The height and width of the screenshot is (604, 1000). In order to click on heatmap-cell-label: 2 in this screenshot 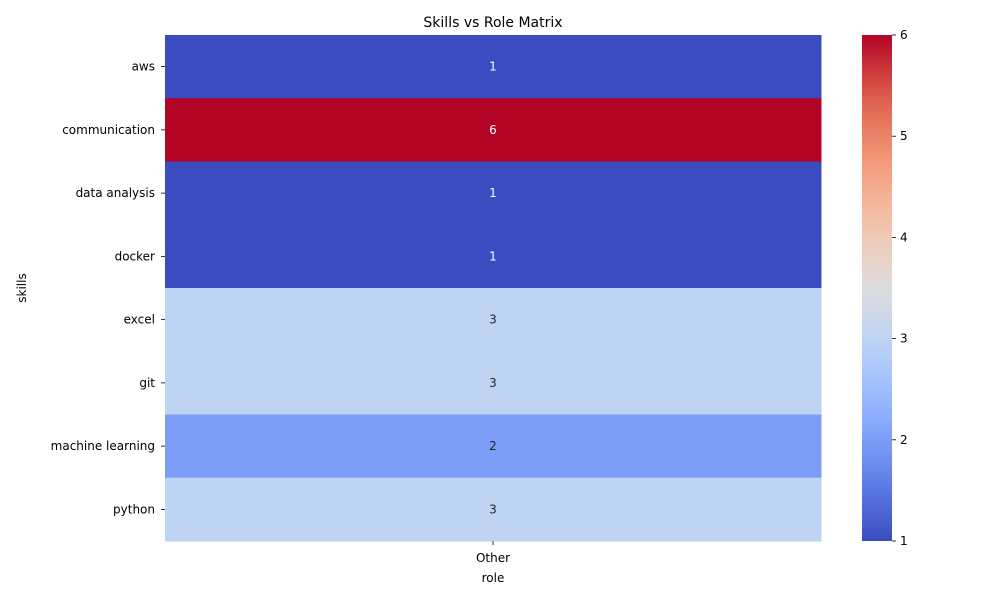, I will do `click(493, 446)`.